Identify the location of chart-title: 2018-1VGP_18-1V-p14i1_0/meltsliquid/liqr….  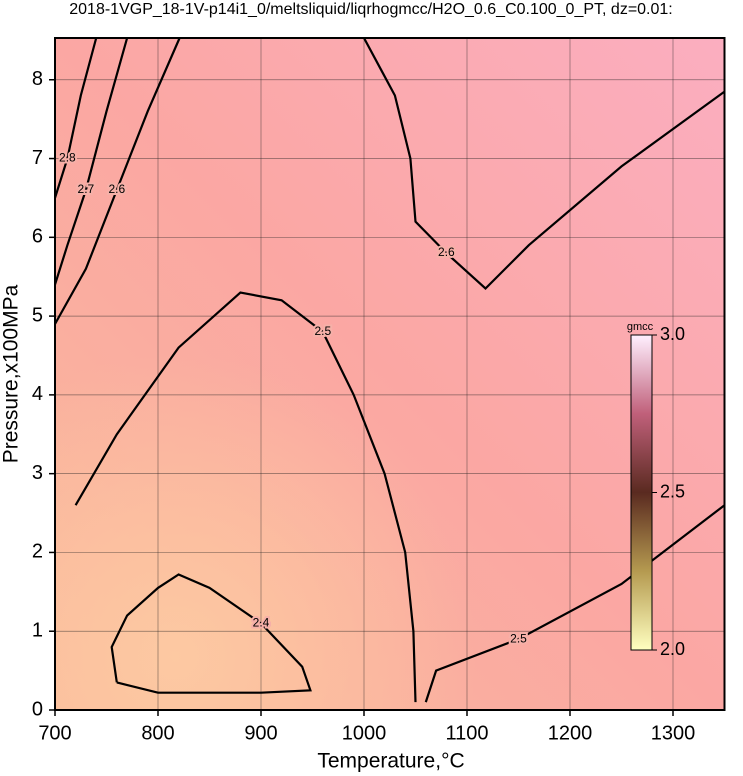
(371, 9).